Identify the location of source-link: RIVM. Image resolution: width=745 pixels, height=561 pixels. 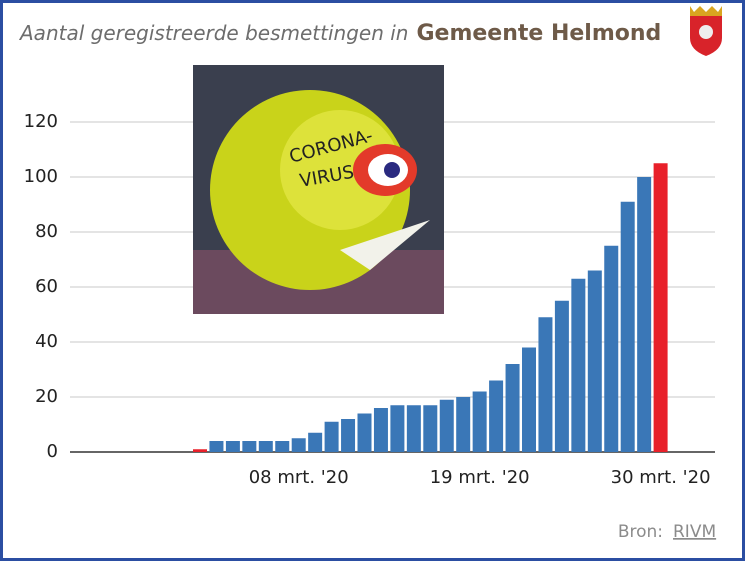
(694, 532).